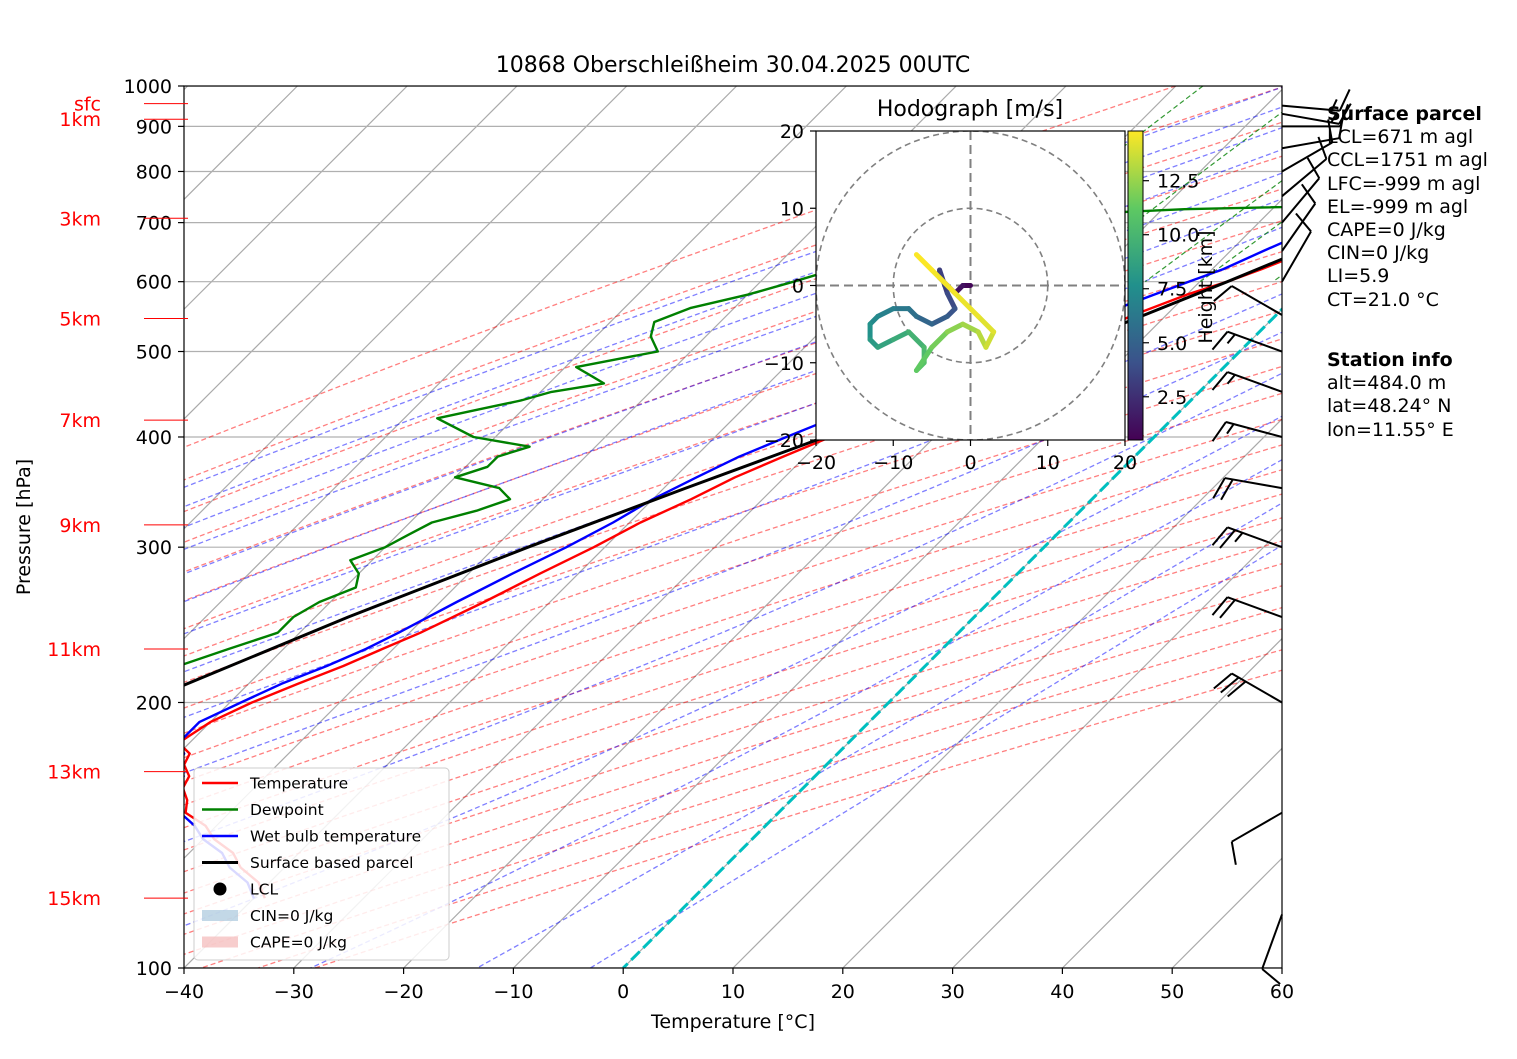  Describe the element at coordinates (513, 992) in the screenshot. I see `x-tick-label: −10` at that location.